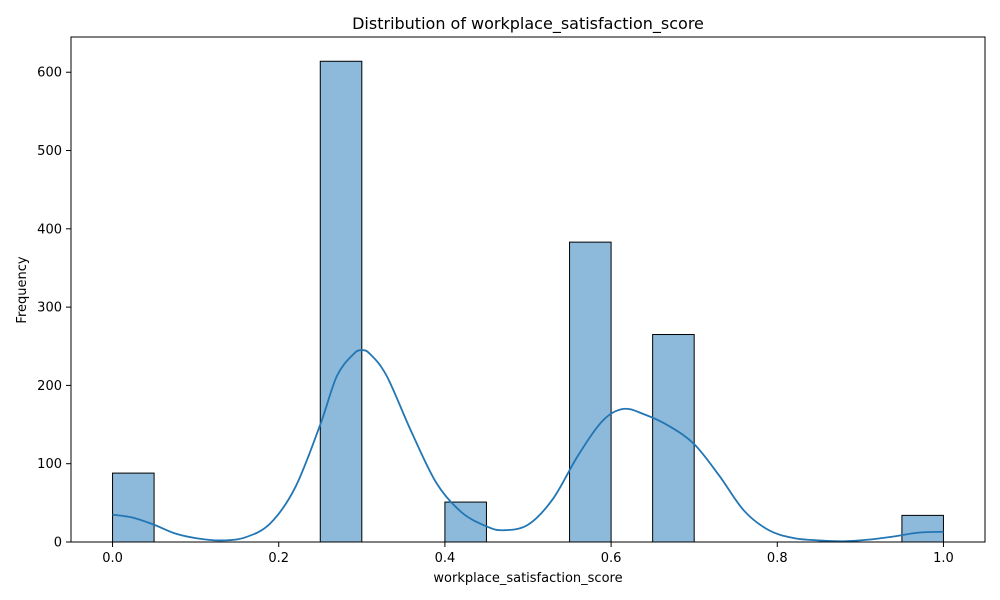  I want to click on x-tick-label: 0.6, so click(611, 558).